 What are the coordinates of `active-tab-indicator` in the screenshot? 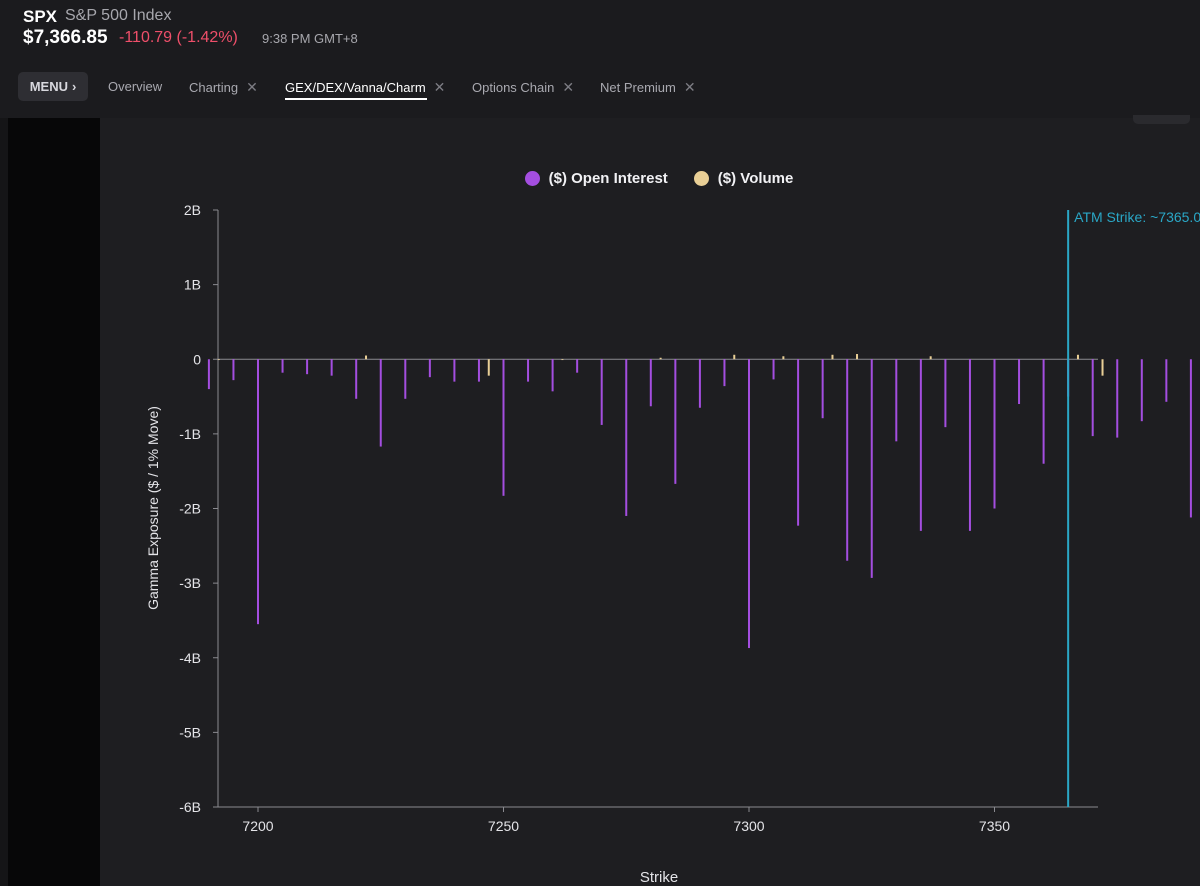 It's located at (356, 99).